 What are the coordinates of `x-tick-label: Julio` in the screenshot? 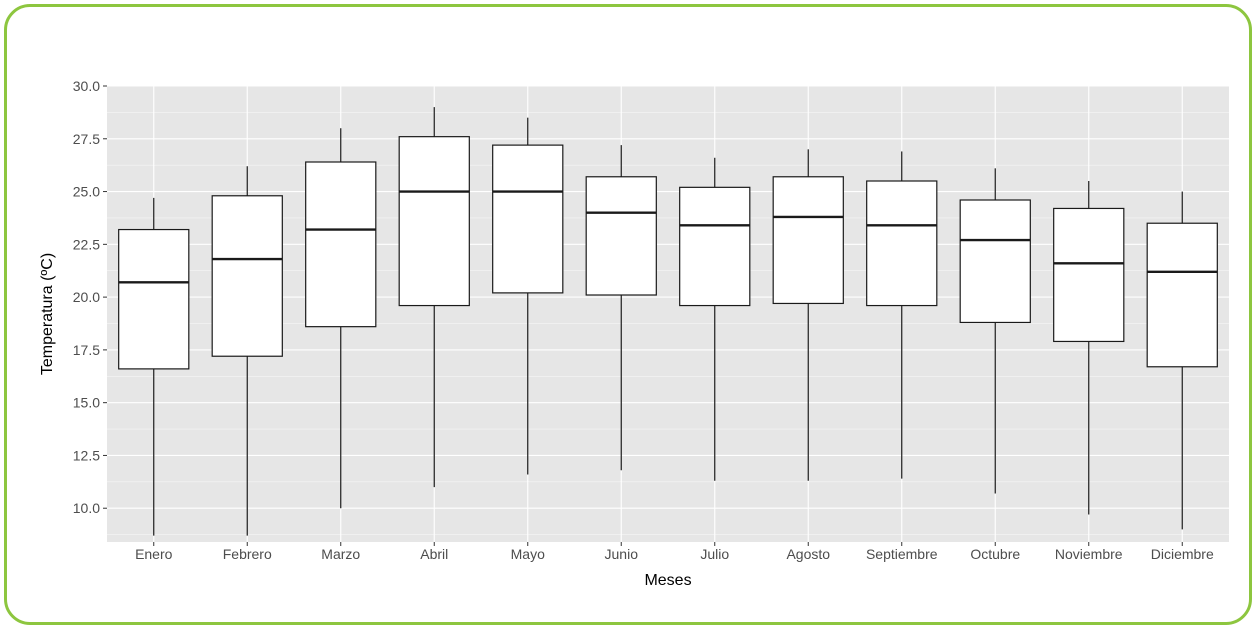 It's located at (714, 554).